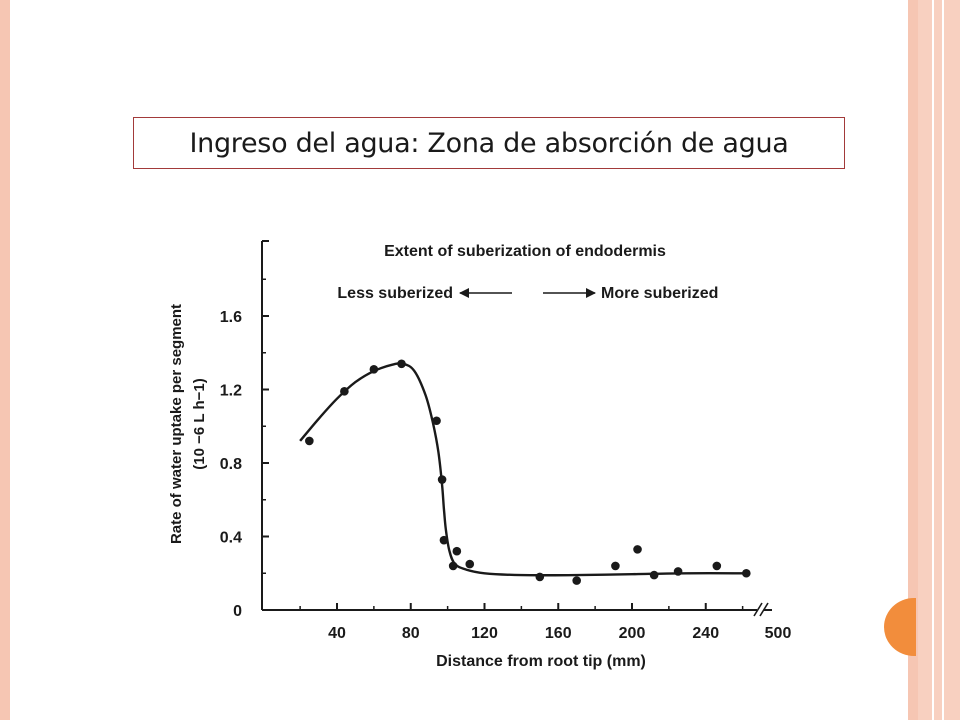 This screenshot has height=720, width=960. Describe the element at coordinates (176, 424) in the screenshot. I see `y-axis-label: Rate of water uptake per segment` at that location.